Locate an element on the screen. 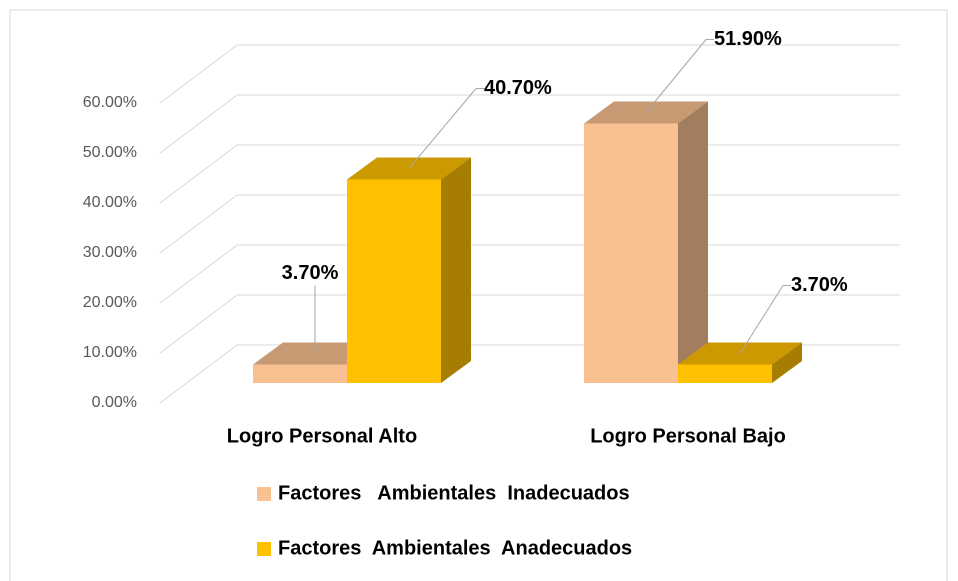  data-label: 40.70% is located at coordinates (518, 88).